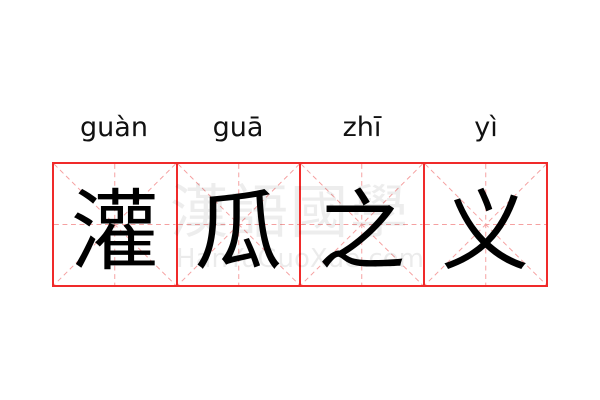 The height and width of the screenshot is (400, 600). I want to click on char-cell: 灌, so click(116, 224).